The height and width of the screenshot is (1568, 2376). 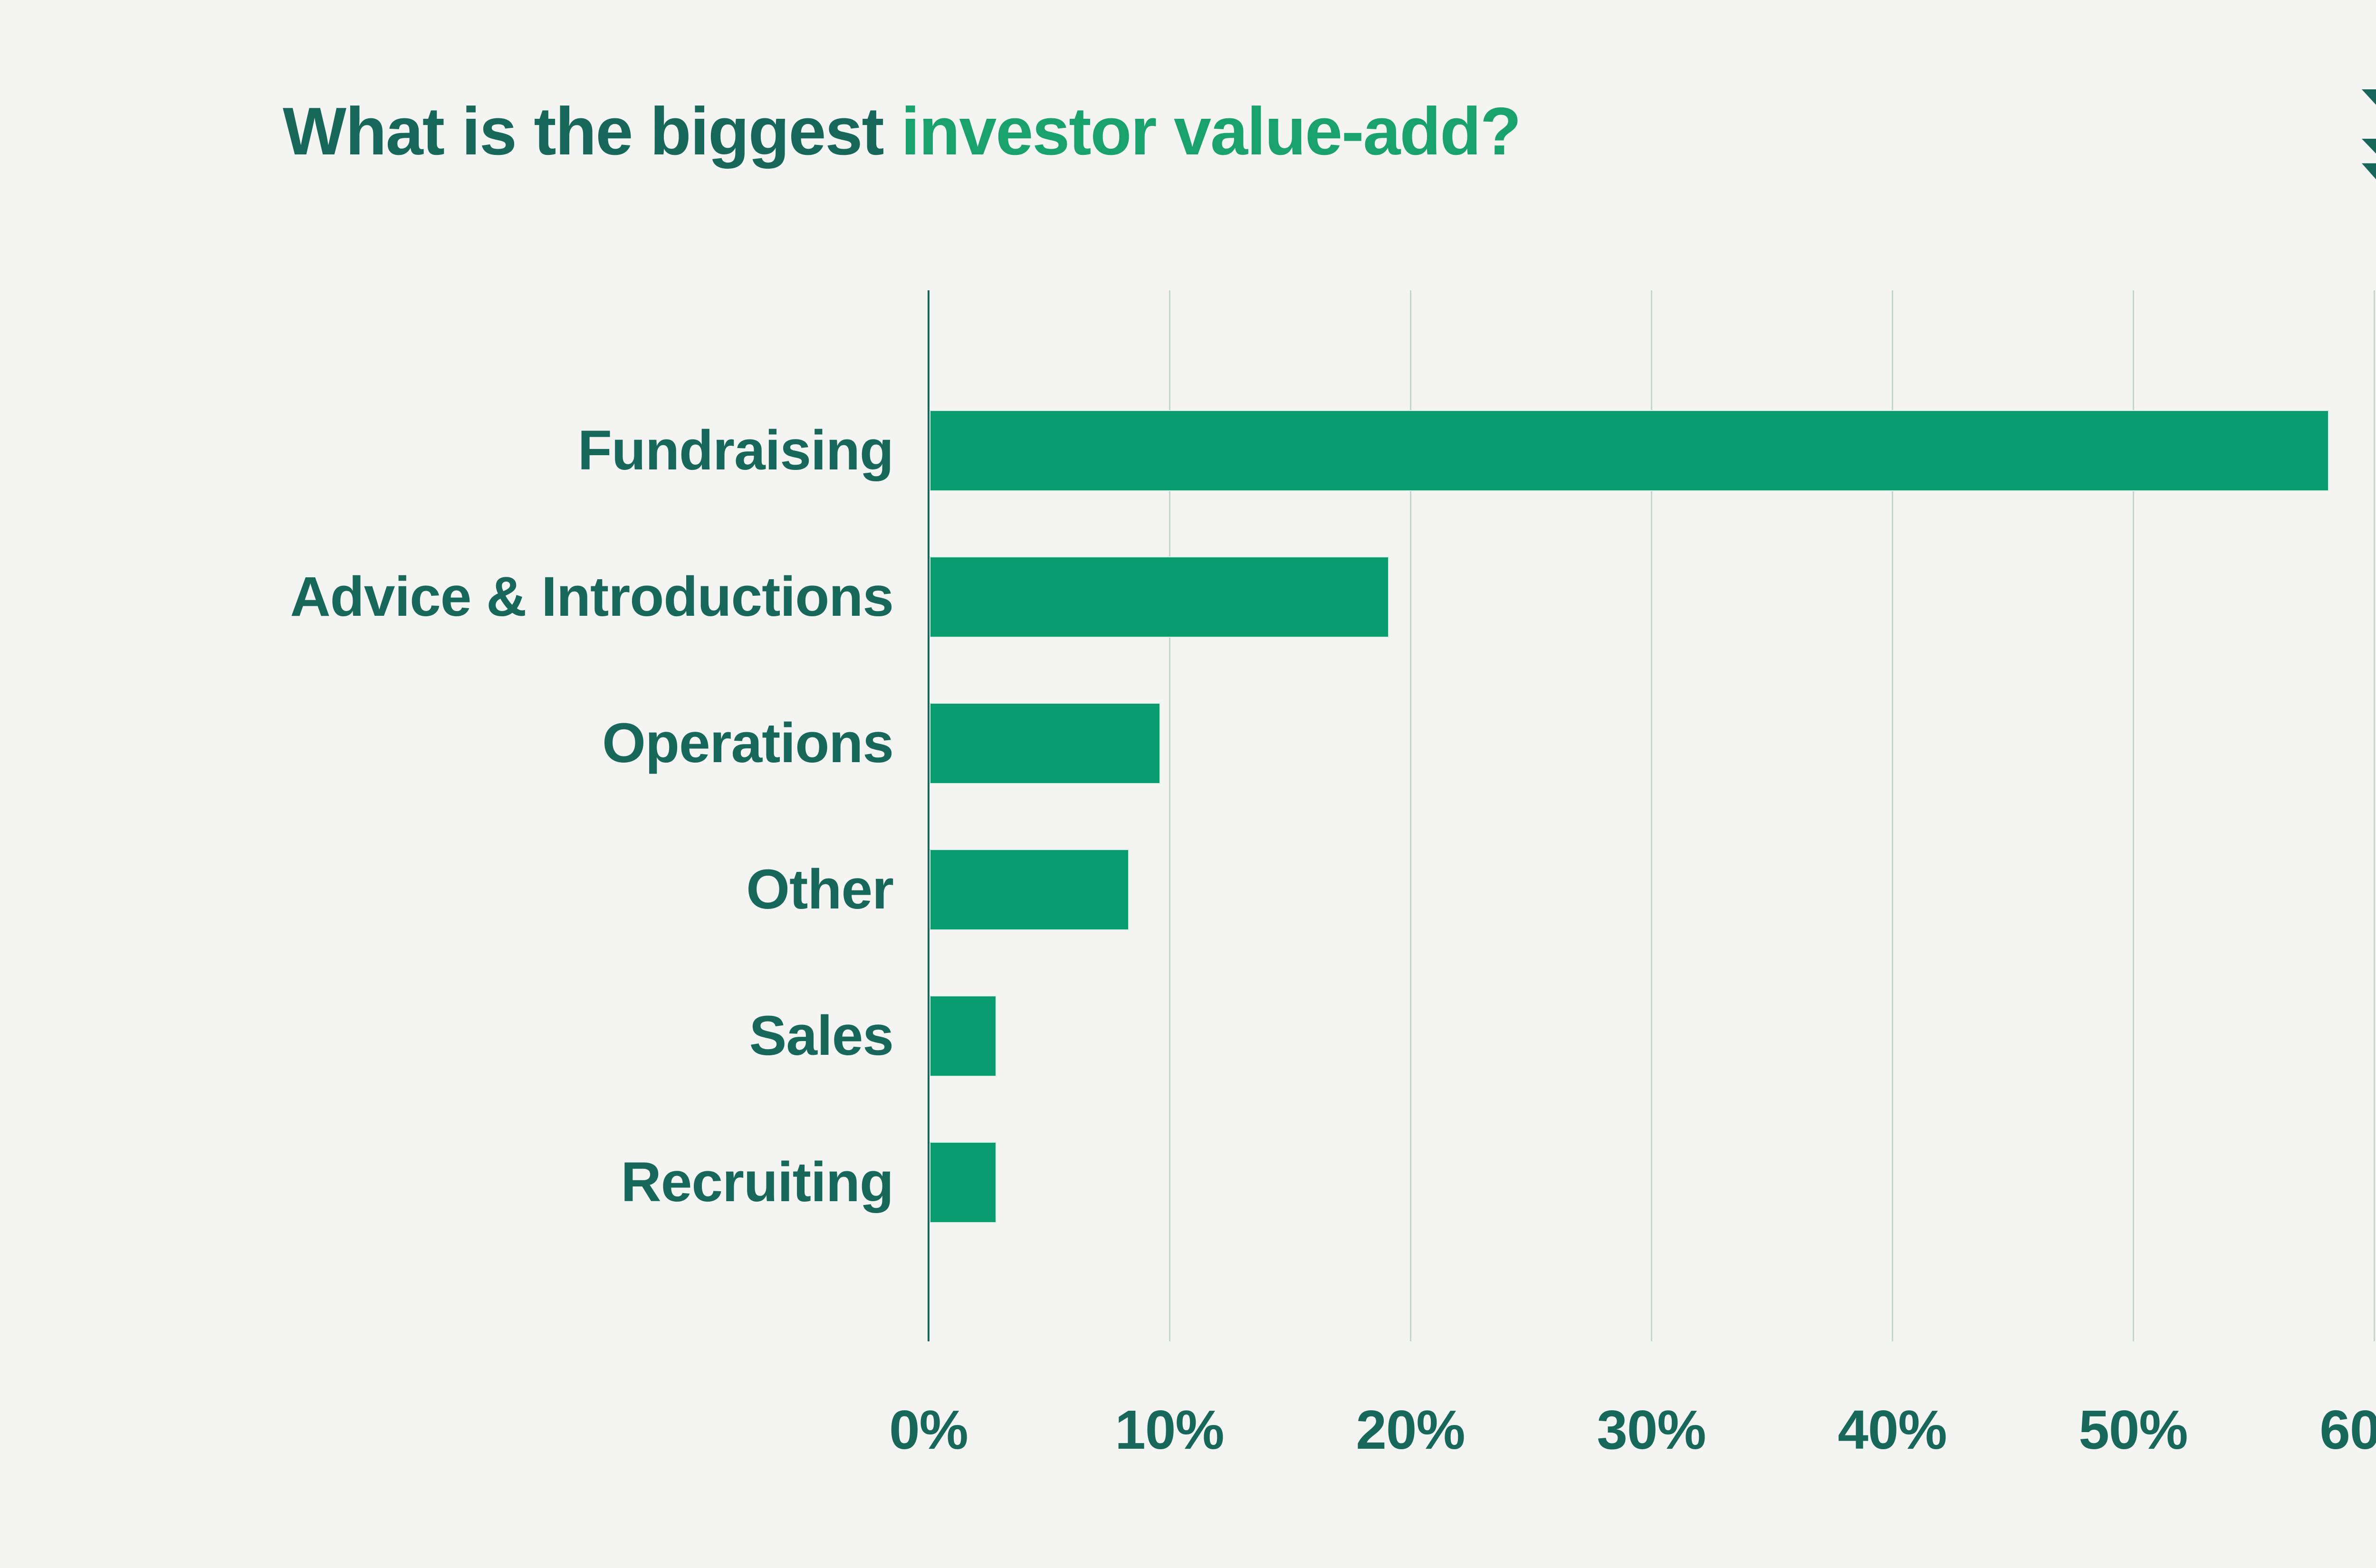 I want to click on bar-sales, so click(x=963, y=1036).